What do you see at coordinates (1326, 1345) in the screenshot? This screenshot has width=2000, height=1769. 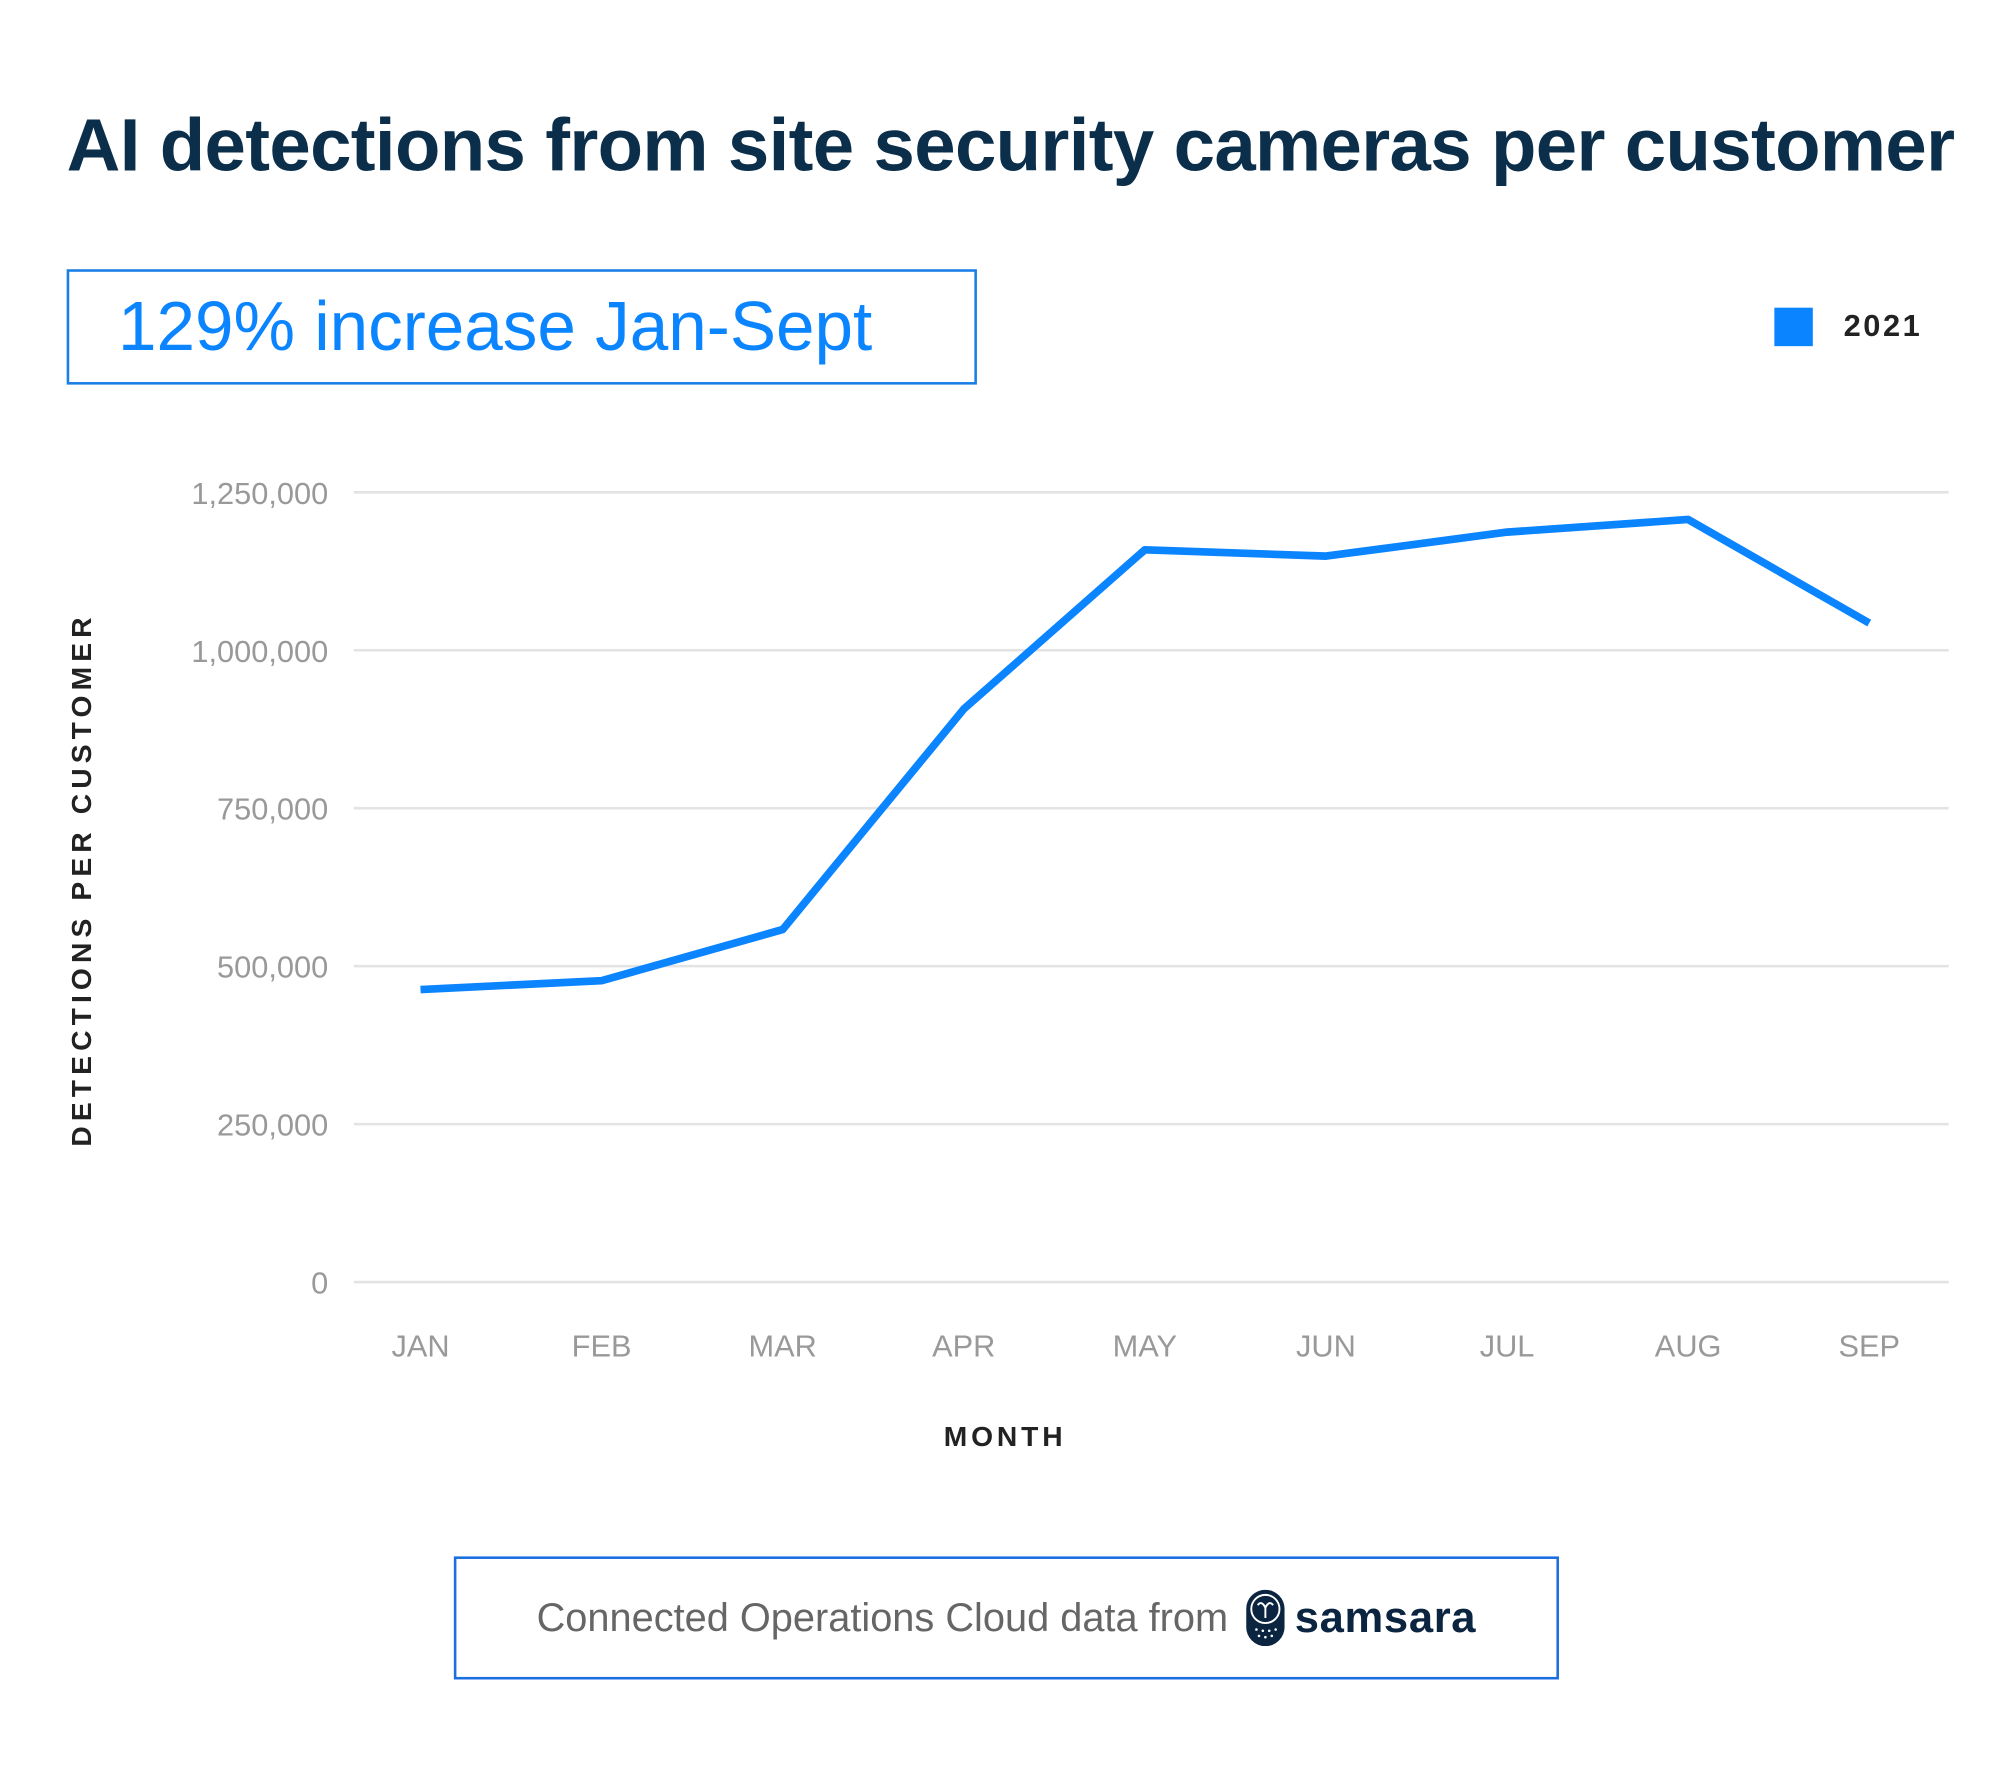 I see `x-tick-label: JUN` at bounding box center [1326, 1345].